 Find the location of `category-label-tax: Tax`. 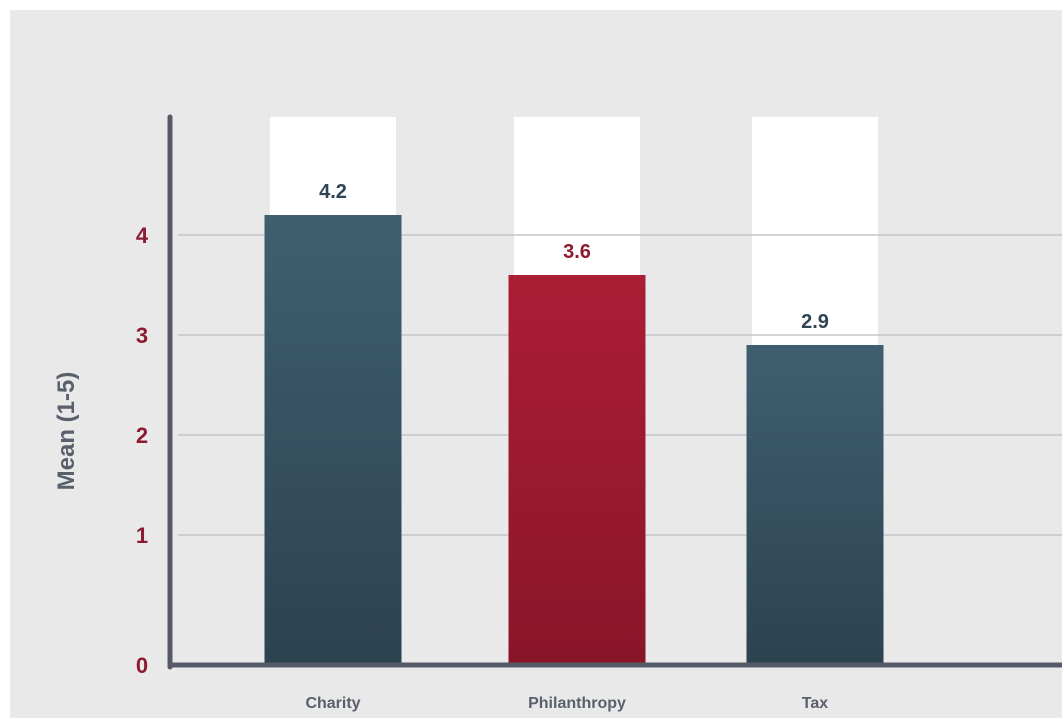

category-label-tax: Tax is located at coordinates (815, 703).